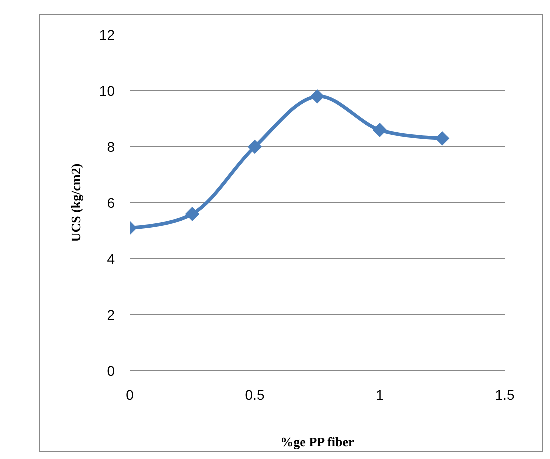  I want to click on y-tick-label: 8, so click(111, 146).